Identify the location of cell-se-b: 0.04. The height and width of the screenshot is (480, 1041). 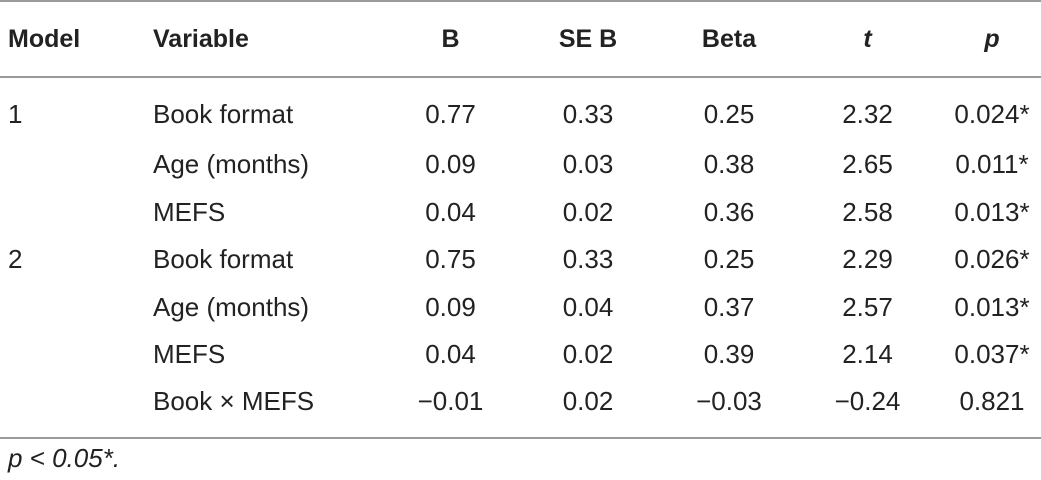
(588, 306).